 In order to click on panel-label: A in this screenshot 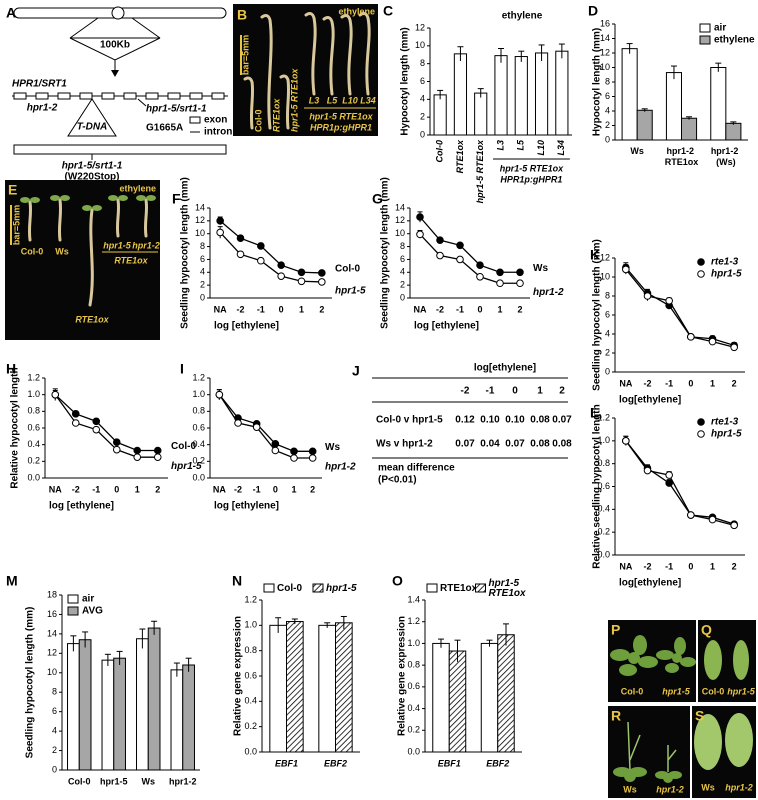, I will do `click(11, 13)`.